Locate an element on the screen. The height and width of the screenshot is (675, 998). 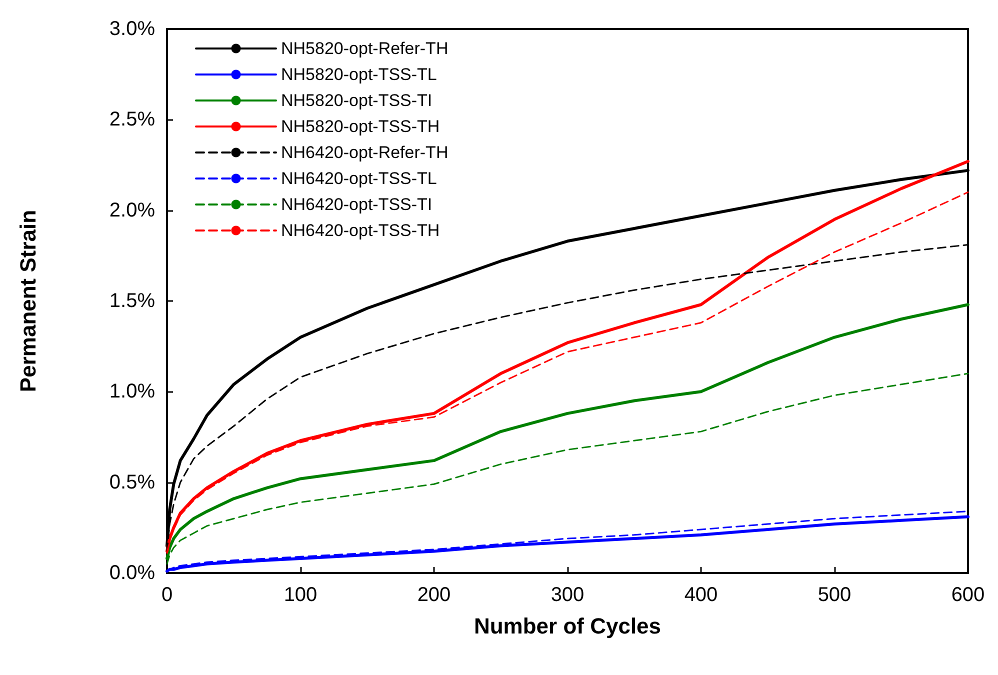
y-tick-label: 1.0% is located at coordinates (132, 391).